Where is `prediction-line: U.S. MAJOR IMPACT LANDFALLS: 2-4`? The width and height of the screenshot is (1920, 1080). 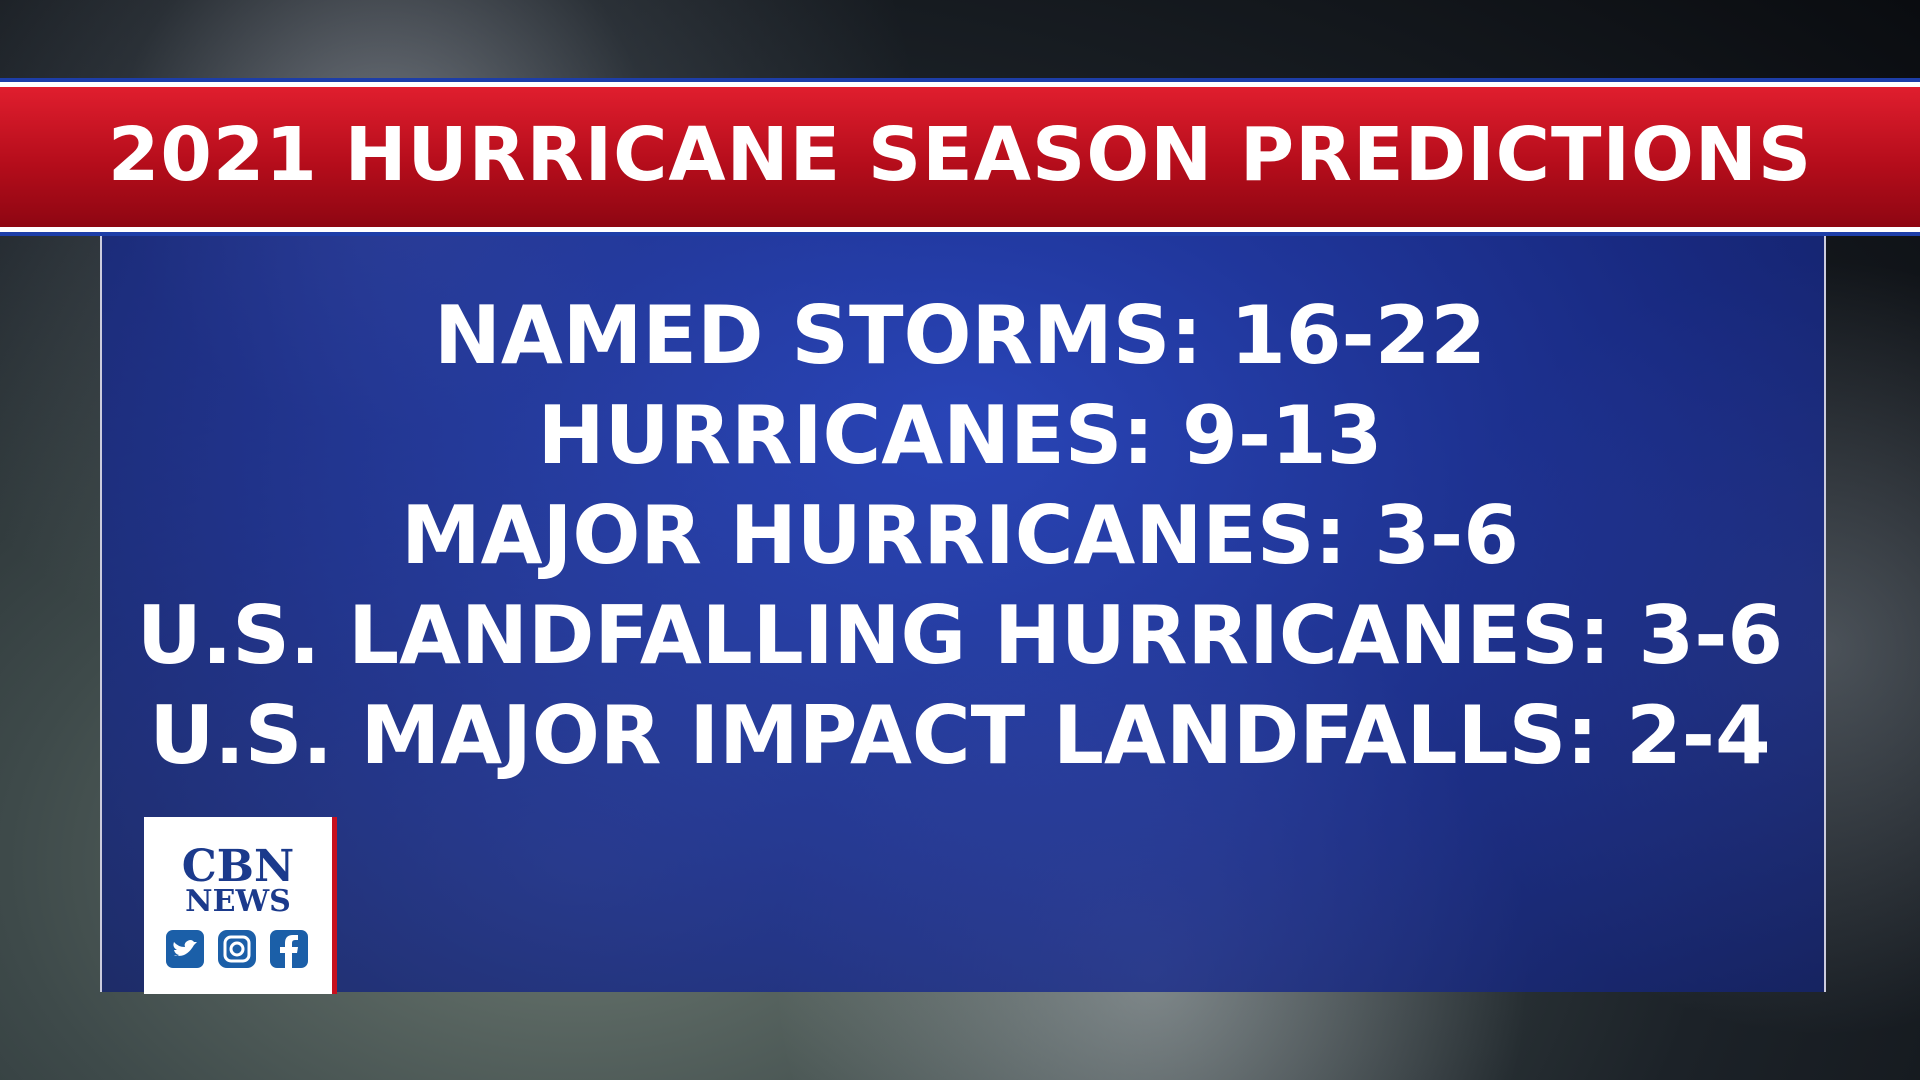 prediction-line: U.S. MAJOR IMPACT LANDFALLS: 2-4 is located at coordinates (960, 735).